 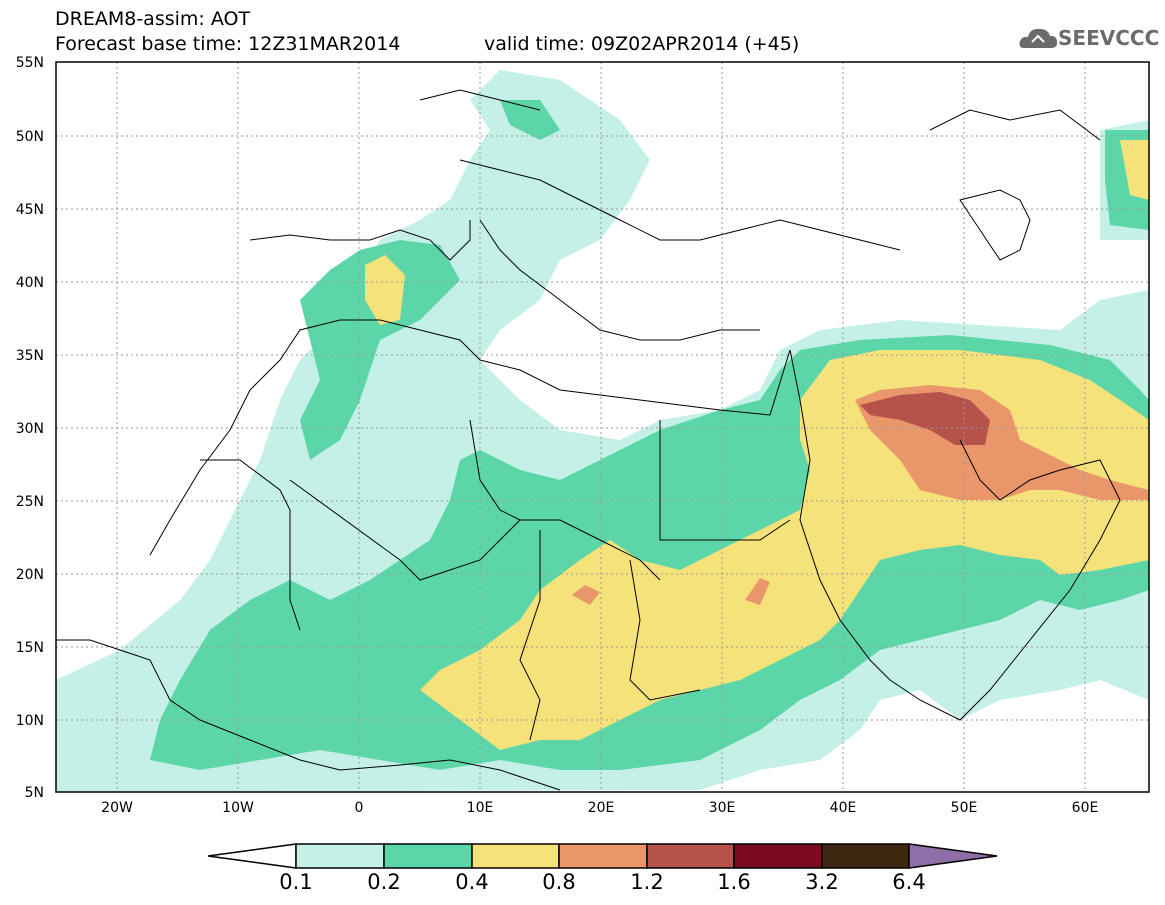 I want to click on lon-ticks: 20W 10W 0 10E 20E 30E 40E 50E 60E, so click(x=599, y=808).